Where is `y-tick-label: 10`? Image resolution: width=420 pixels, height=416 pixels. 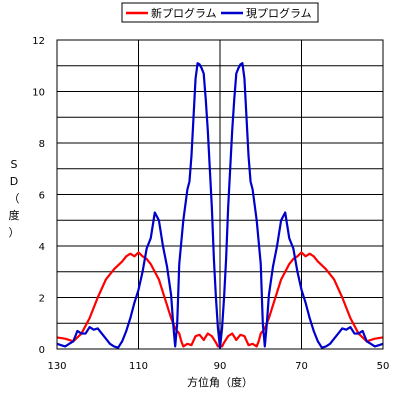
y-tick-label: 10 is located at coordinates (38, 93).